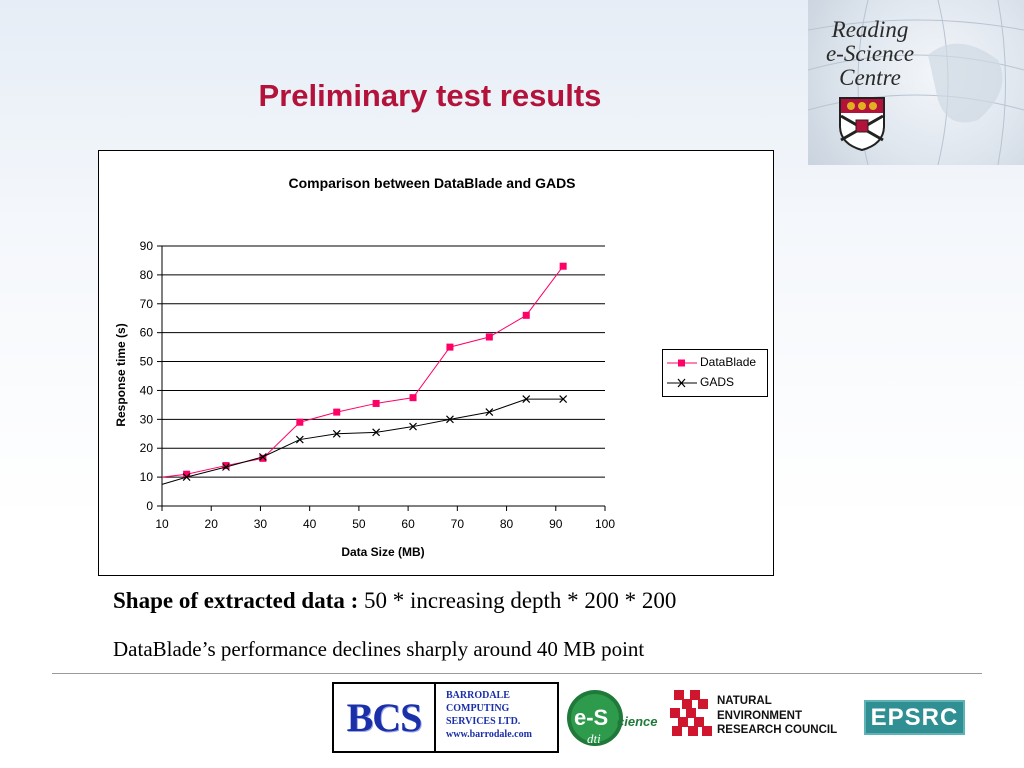  I want to click on legend-marker-datablade, so click(682, 363).